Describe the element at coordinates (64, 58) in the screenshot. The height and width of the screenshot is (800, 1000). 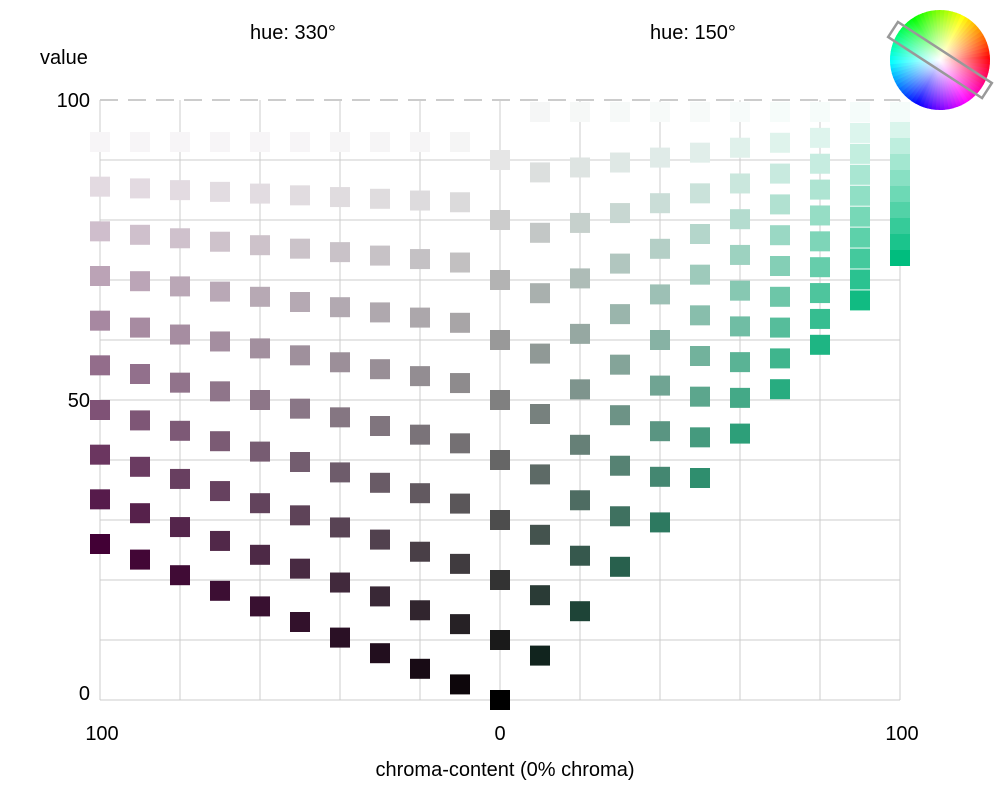
I see `y-axis-label: value` at that location.